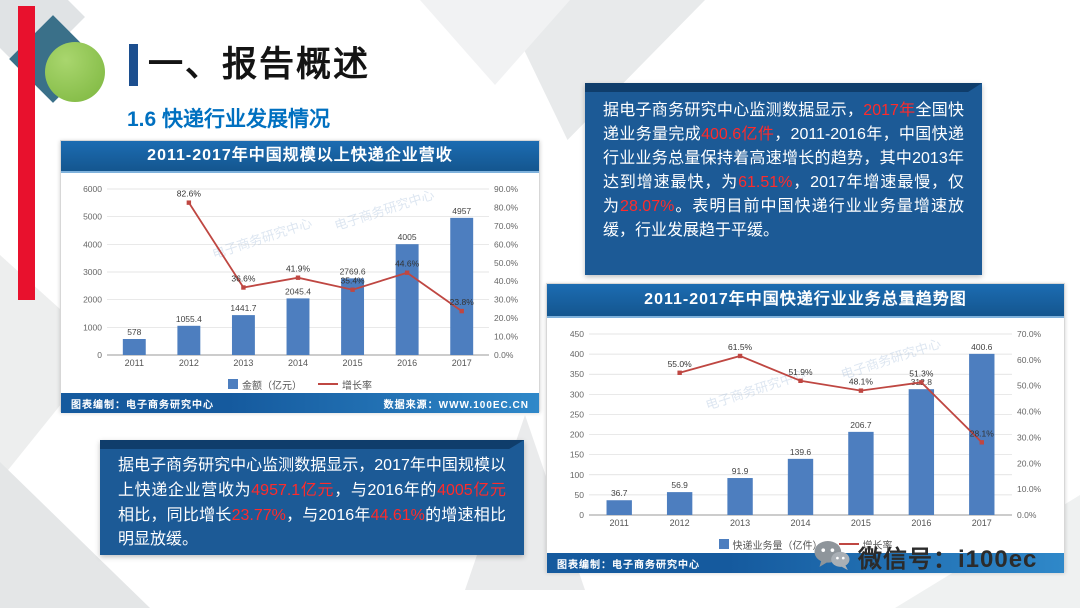 Image resolution: width=1080 pixels, height=608 pixels. What do you see at coordinates (982, 347) in the screenshot?
I see `svg-text: 400.6` at bounding box center [982, 347].